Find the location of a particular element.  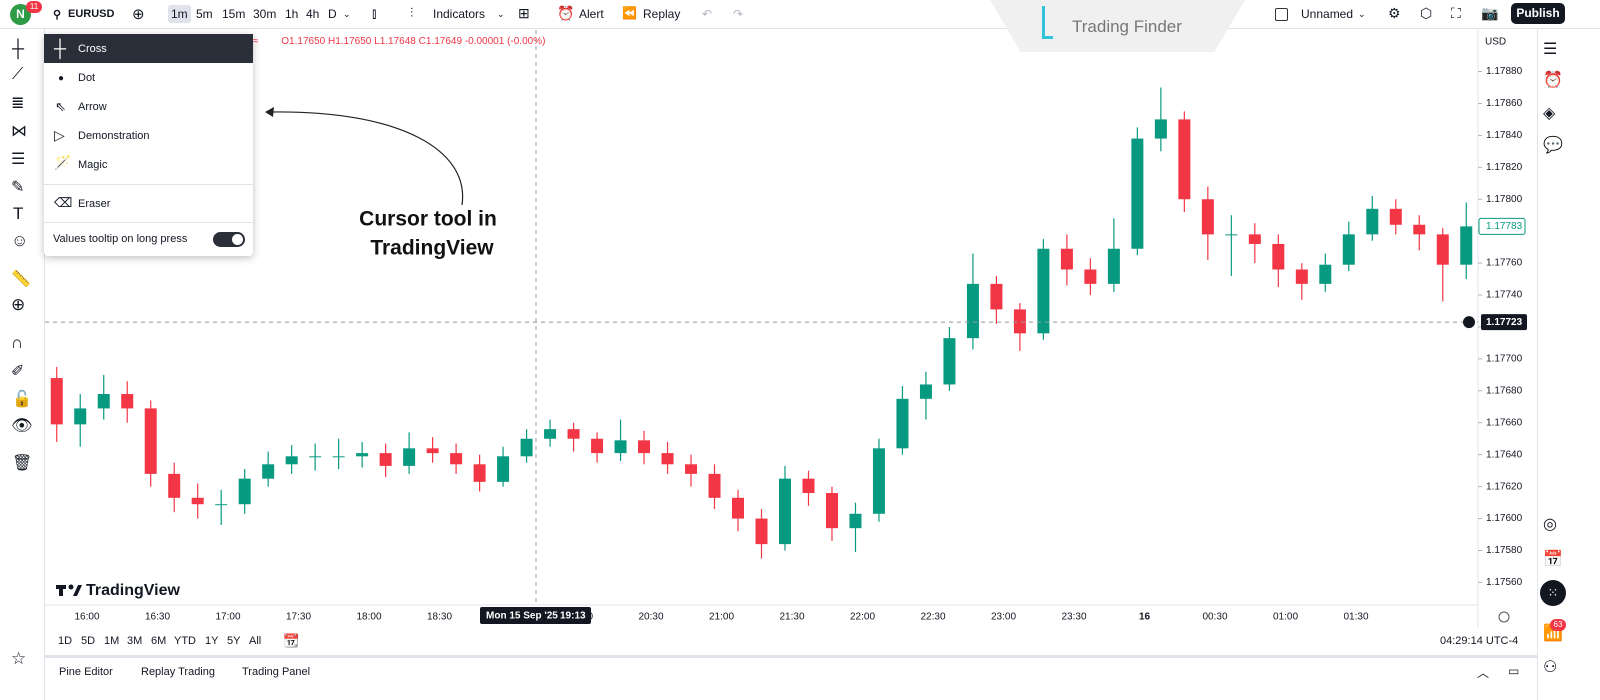

redo: ↷ is located at coordinates (738, 14).